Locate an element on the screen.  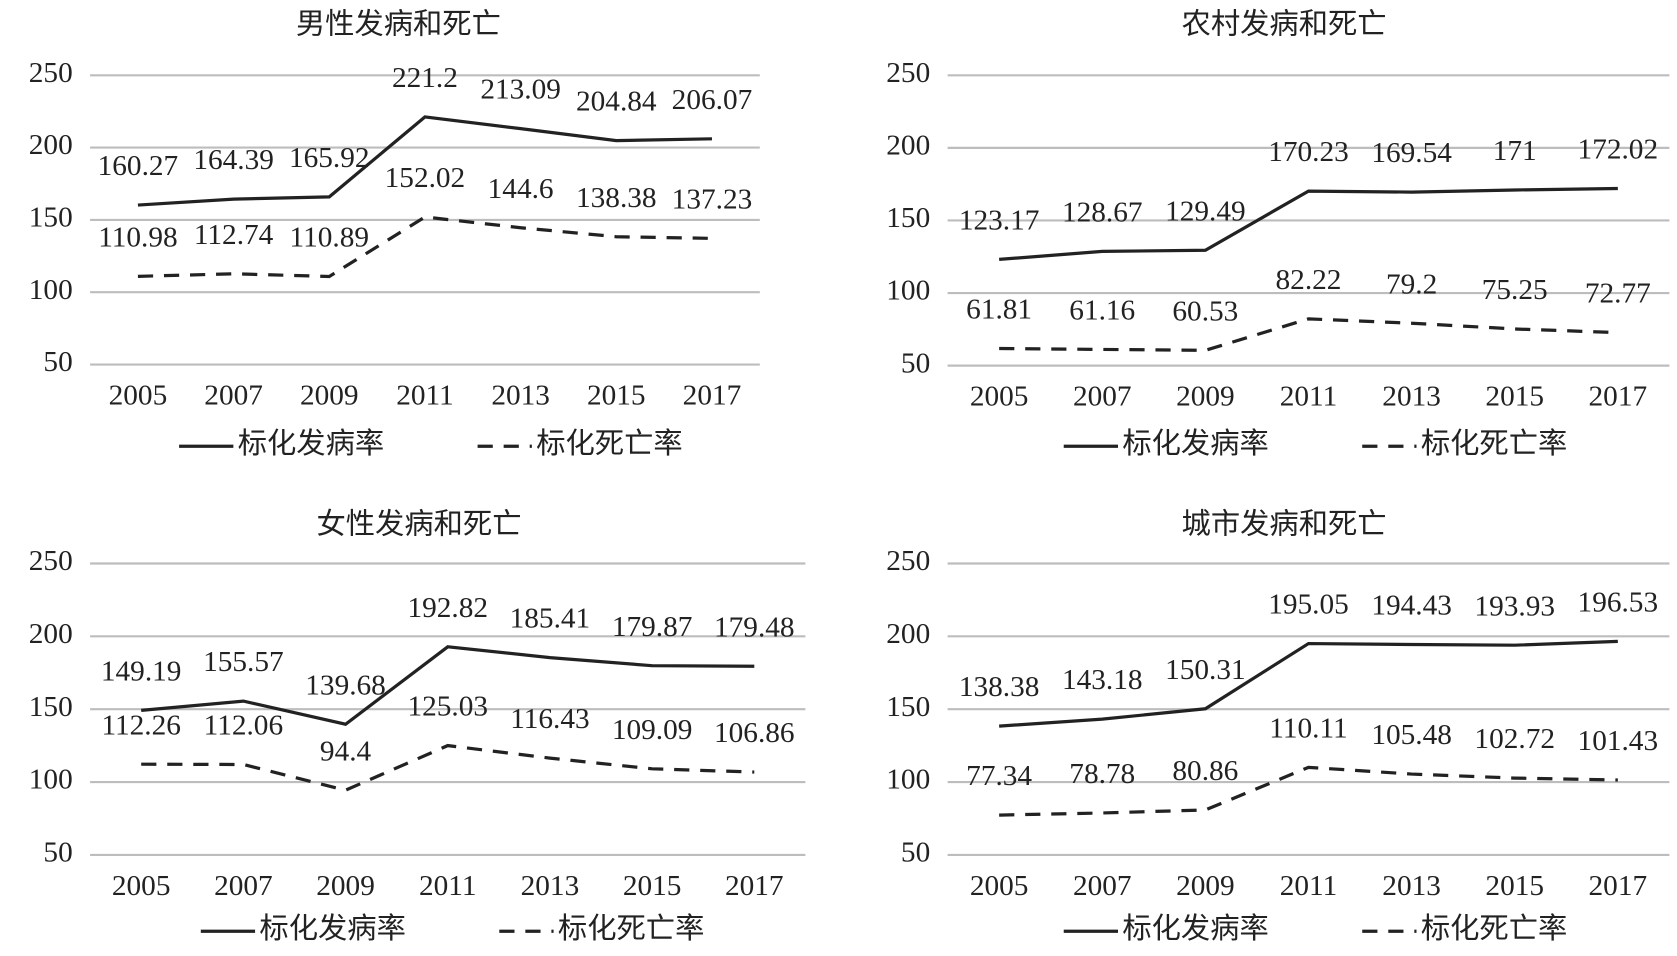
data-label: 179.48 is located at coordinates (754, 627).